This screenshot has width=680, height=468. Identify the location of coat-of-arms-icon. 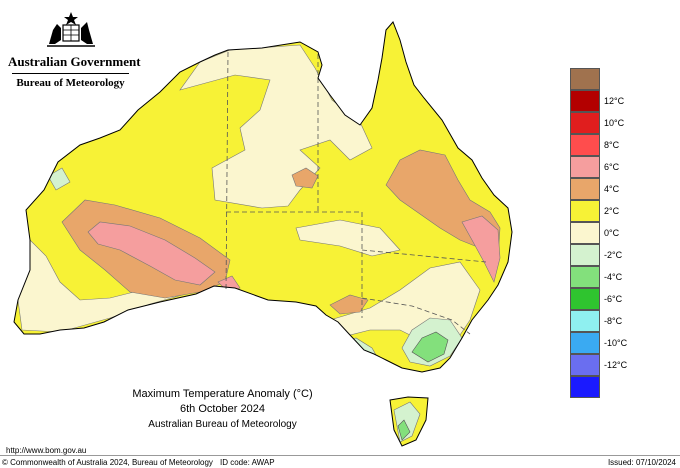
(70, 29).